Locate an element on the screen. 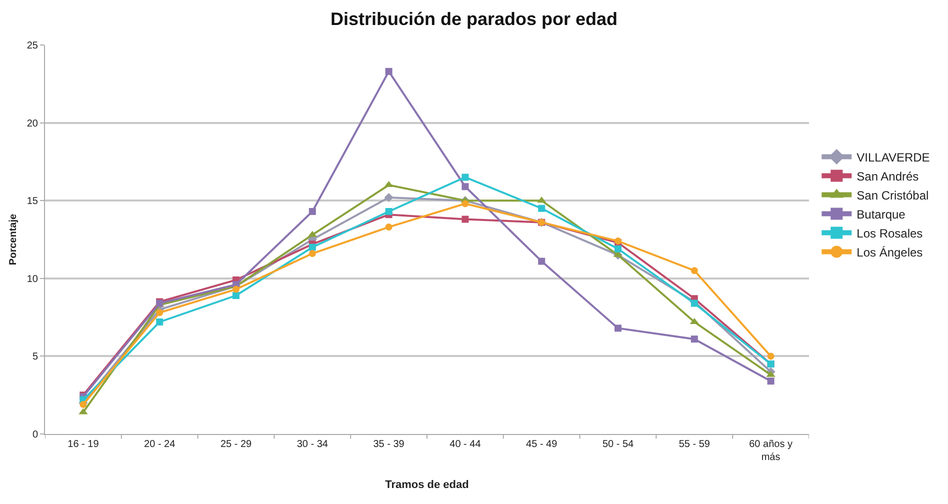  y-tick-label: 10 is located at coordinates (32, 279).